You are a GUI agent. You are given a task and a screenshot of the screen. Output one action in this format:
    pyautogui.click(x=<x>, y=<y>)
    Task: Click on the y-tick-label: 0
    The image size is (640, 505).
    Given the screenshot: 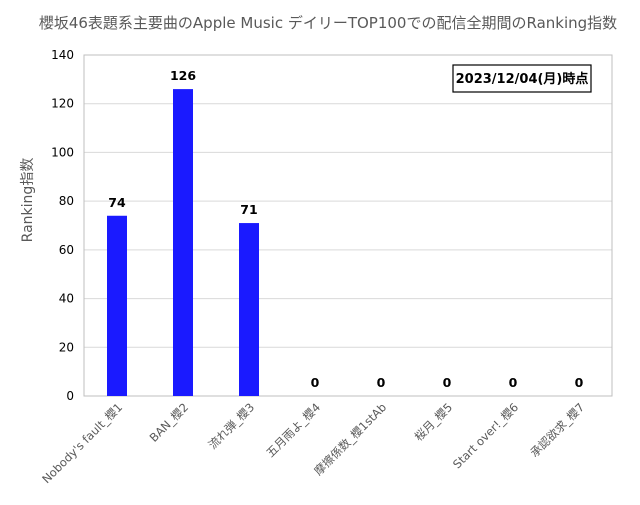 What is the action you would take?
    pyautogui.click(x=70, y=396)
    